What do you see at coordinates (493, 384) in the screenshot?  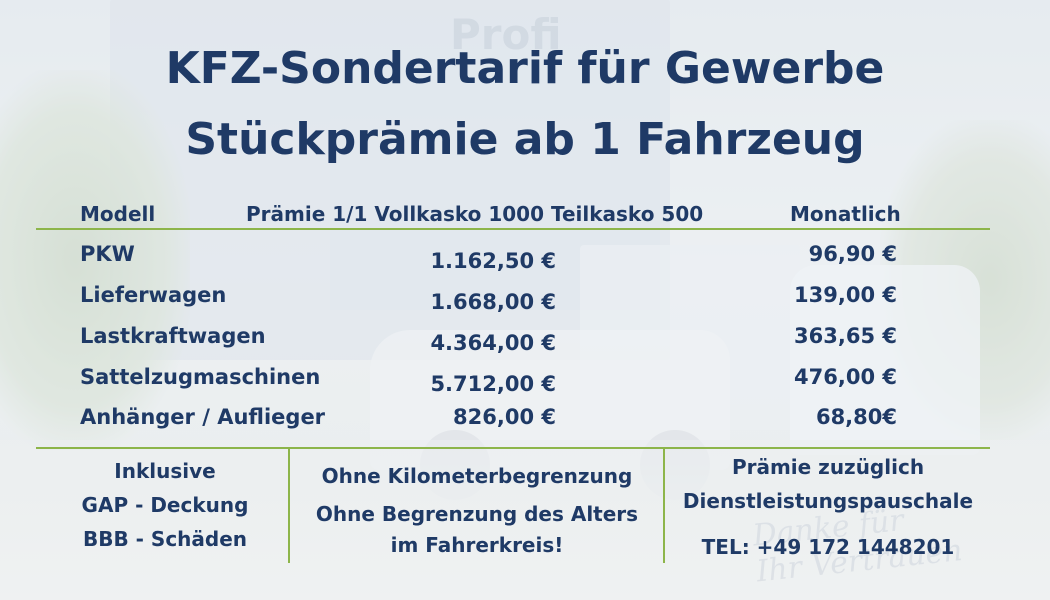 I see `row-premium: 5.712,00 €` at bounding box center [493, 384].